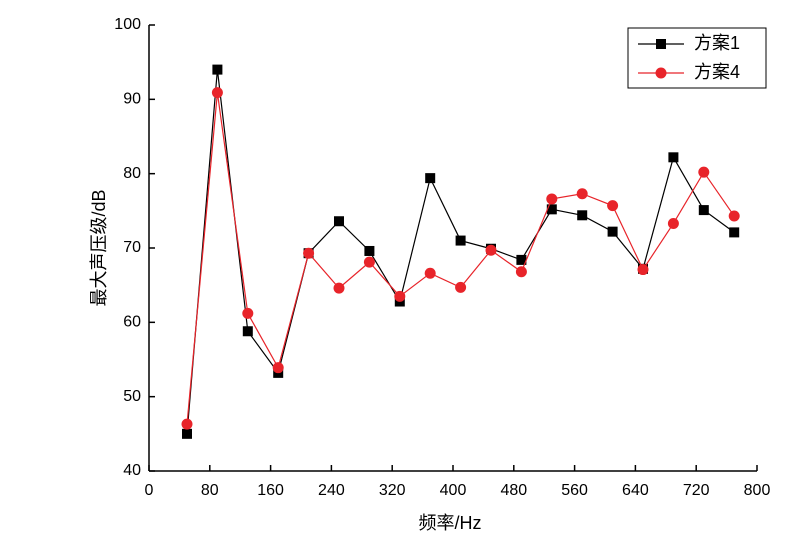 The width and height of the screenshot is (807, 550). Describe the element at coordinates (270, 490) in the screenshot. I see `x-tick-label: 160` at that location.